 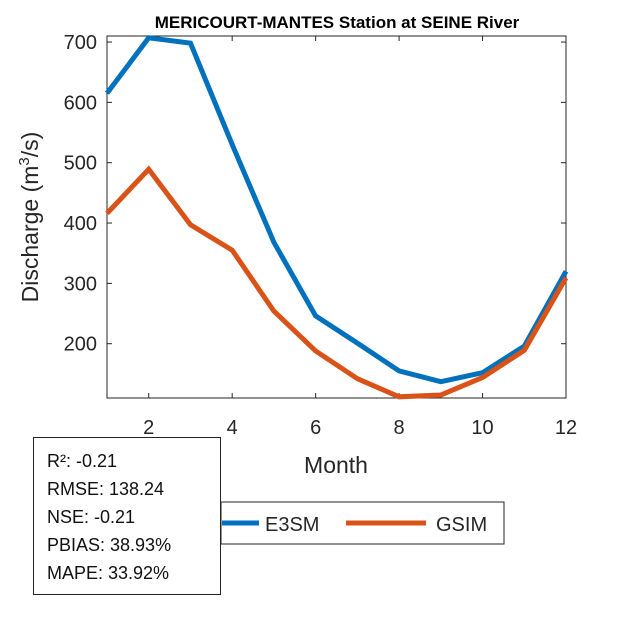 What do you see at coordinates (362, 523) in the screenshot?
I see `legend: E3SM GSIM` at bounding box center [362, 523].